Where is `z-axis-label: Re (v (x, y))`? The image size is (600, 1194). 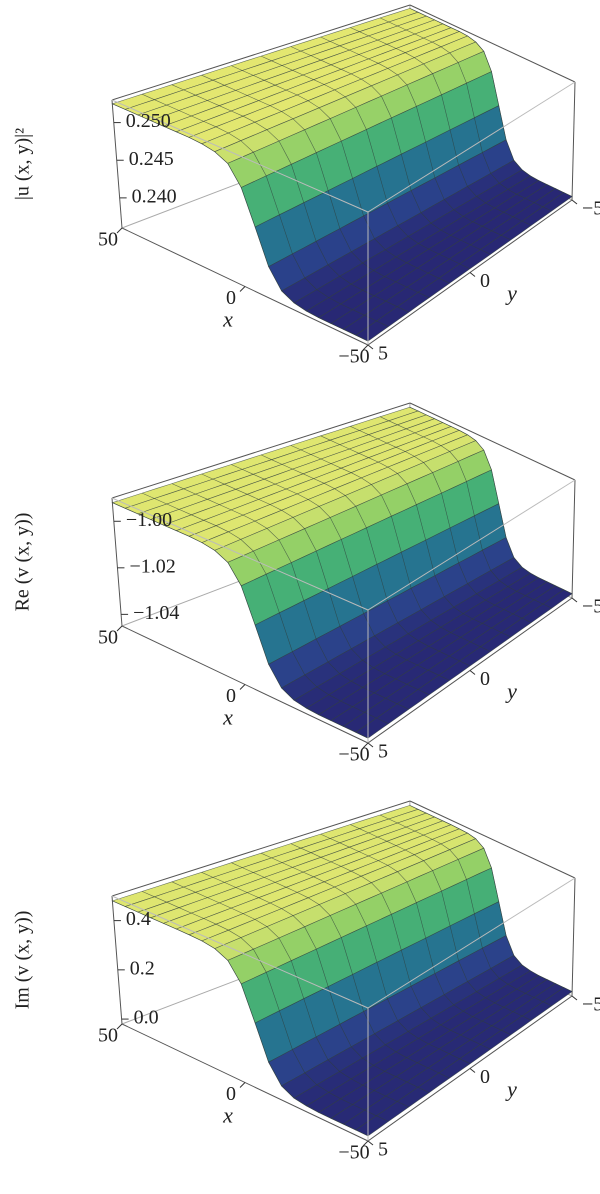
z-axis-label: Re (v (x, y)) is located at coordinates (23, 562).